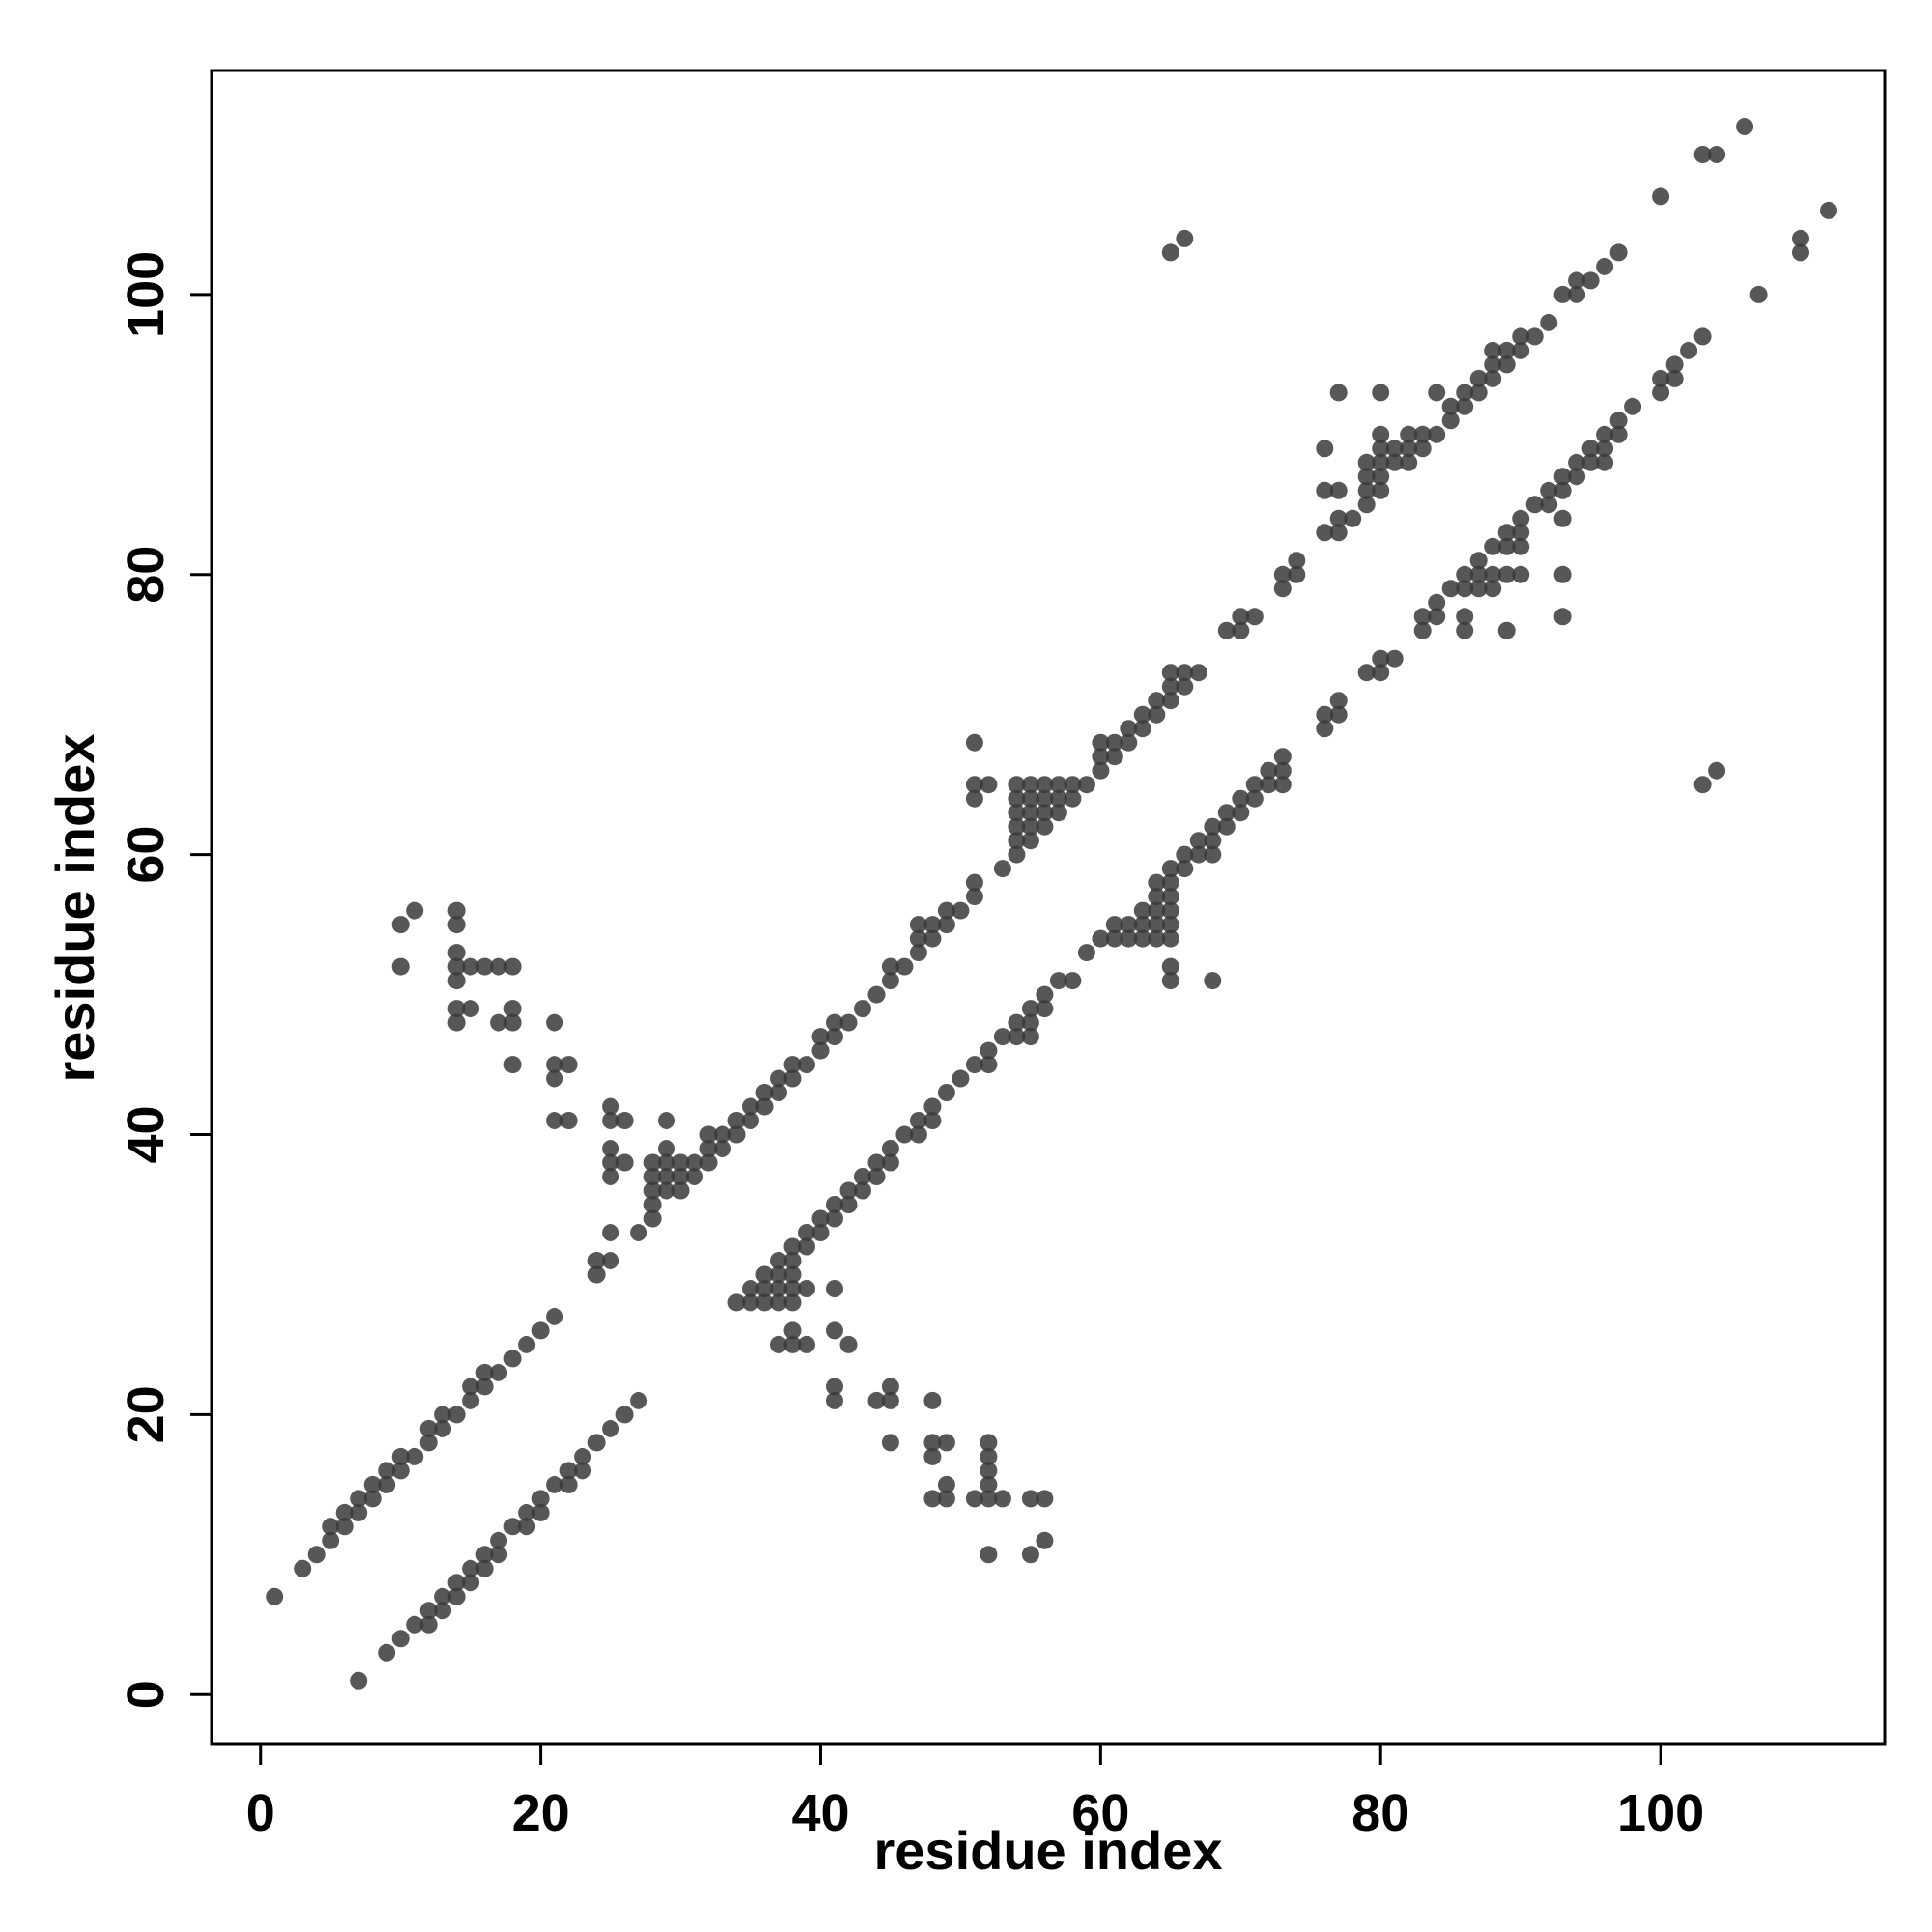  I want to click on x-tick-label: 20, so click(541, 1813).